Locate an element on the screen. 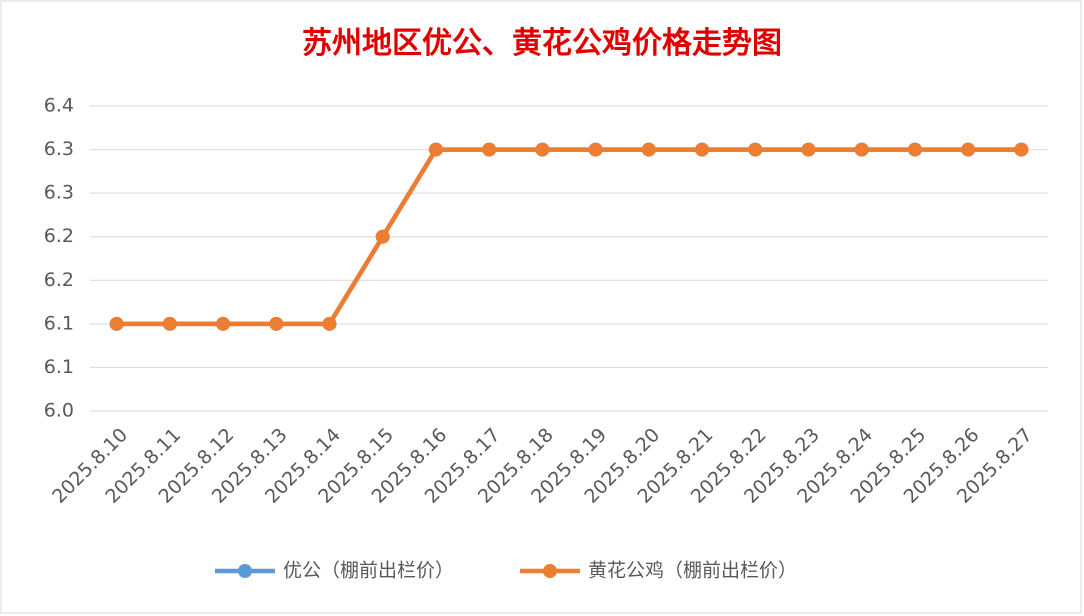 The height and width of the screenshot is (616, 1084). legend-label: 黄花公鸡（棚前出栏价） is located at coordinates (692, 571).